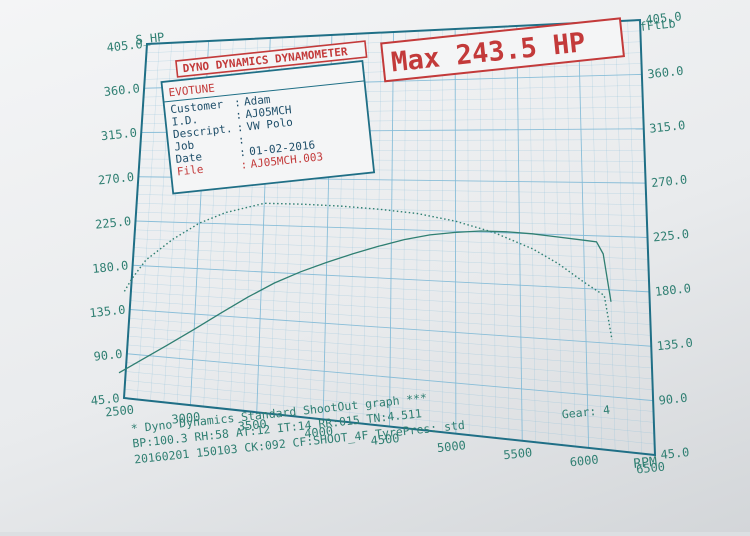 This screenshot has width=750, height=536. Describe the element at coordinates (244, 165) in the screenshot. I see `info-colon: :` at that location.